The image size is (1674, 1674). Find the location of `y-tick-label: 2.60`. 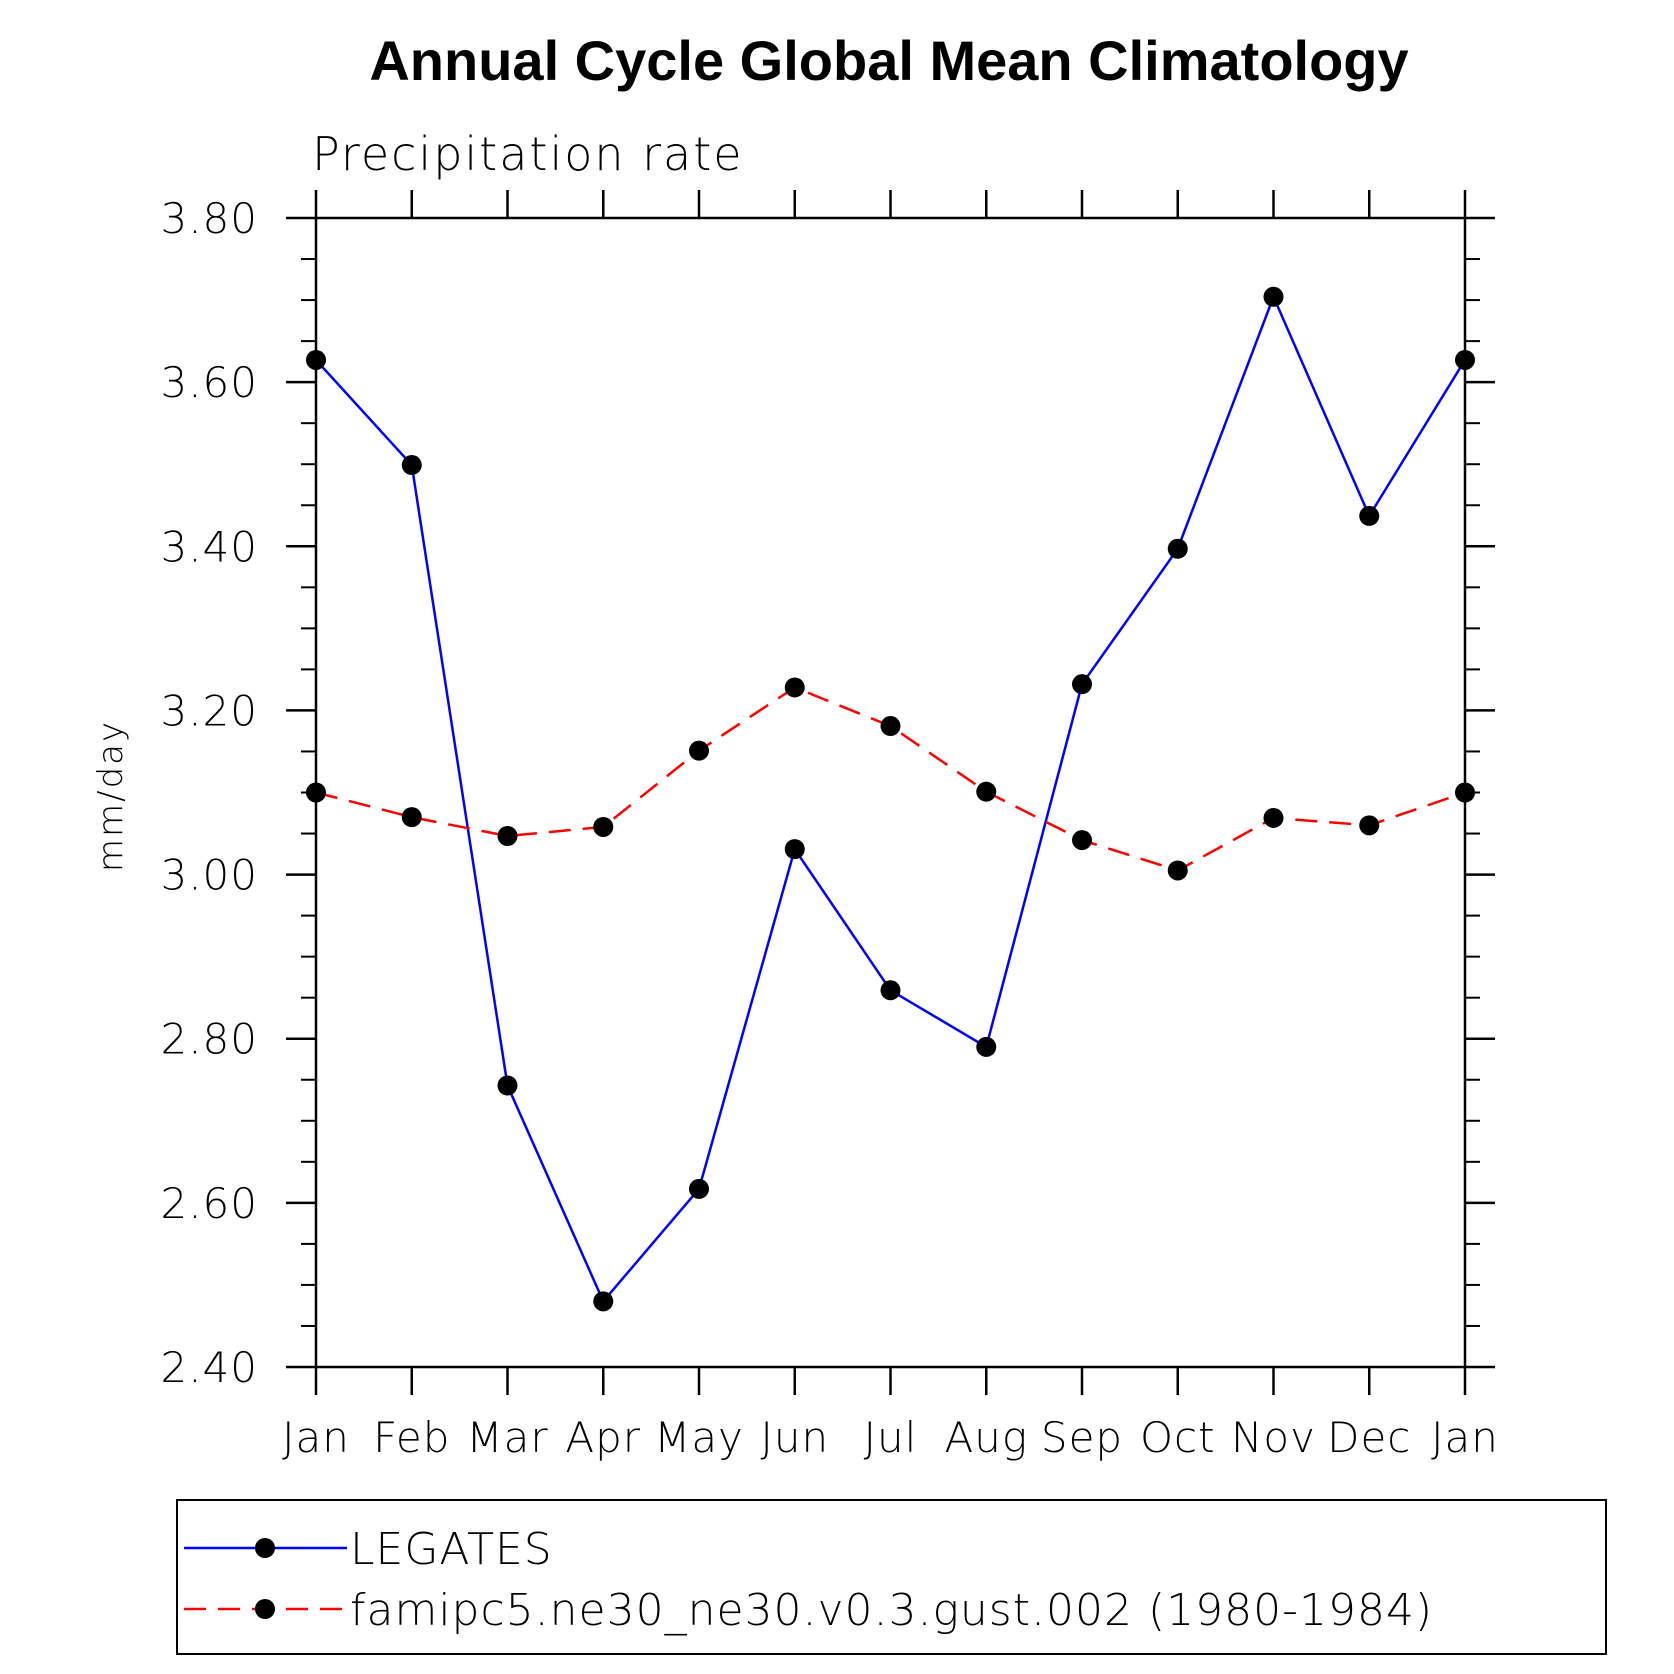

y-tick-label: 2.60 is located at coordinates (209, 1203).